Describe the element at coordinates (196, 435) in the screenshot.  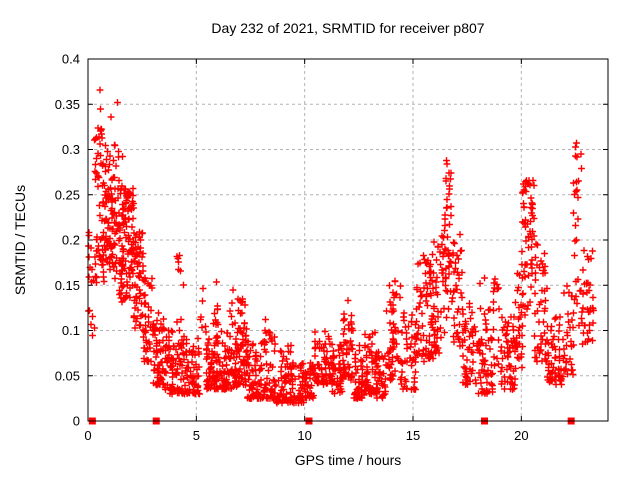
I see `x-tick-label: 5` at that location.